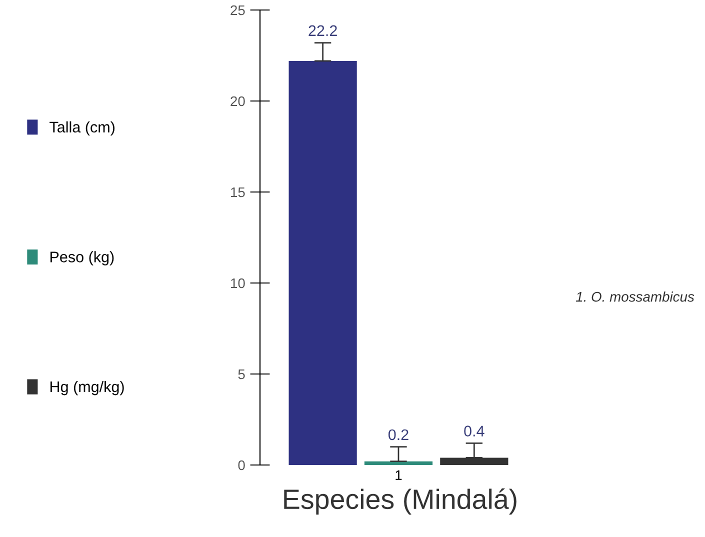 Image resolution: width=705 pixels, height=537 pixels. I want to click on y-tick-label: 20, so click(237, 101).